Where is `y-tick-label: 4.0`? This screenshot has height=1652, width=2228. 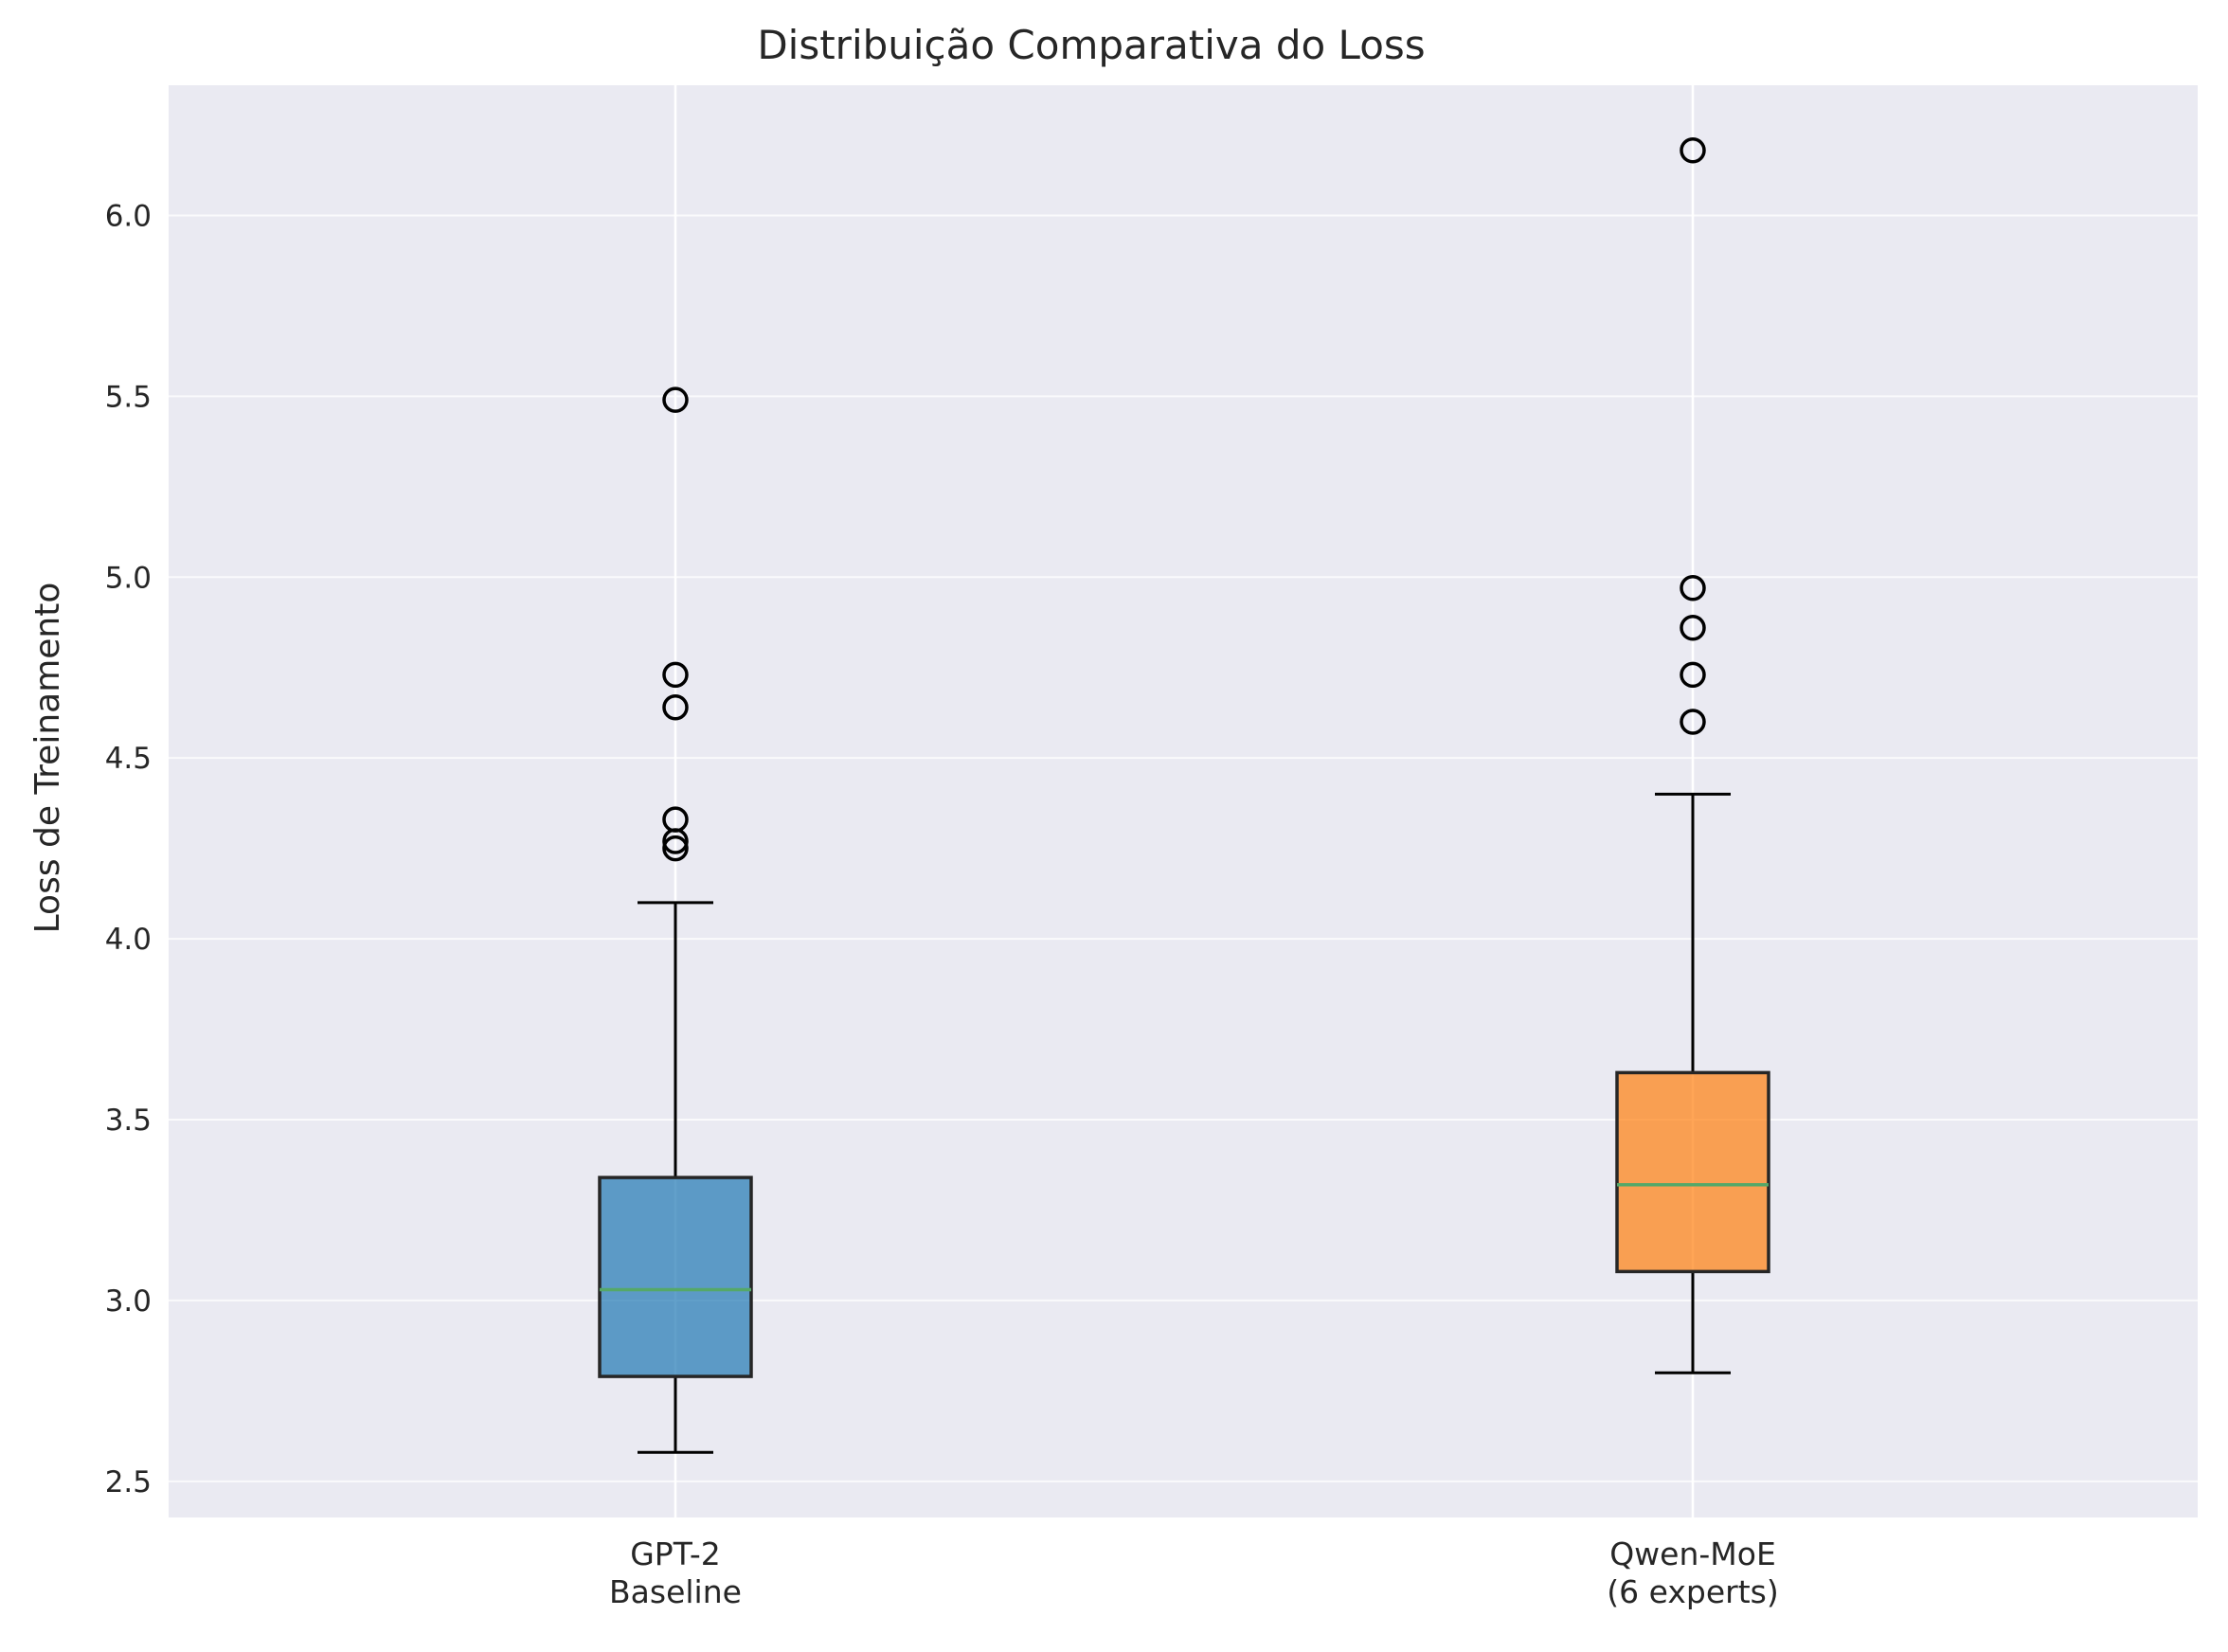 y-tick-label: 4.0 is located at coordinates (128, 940).